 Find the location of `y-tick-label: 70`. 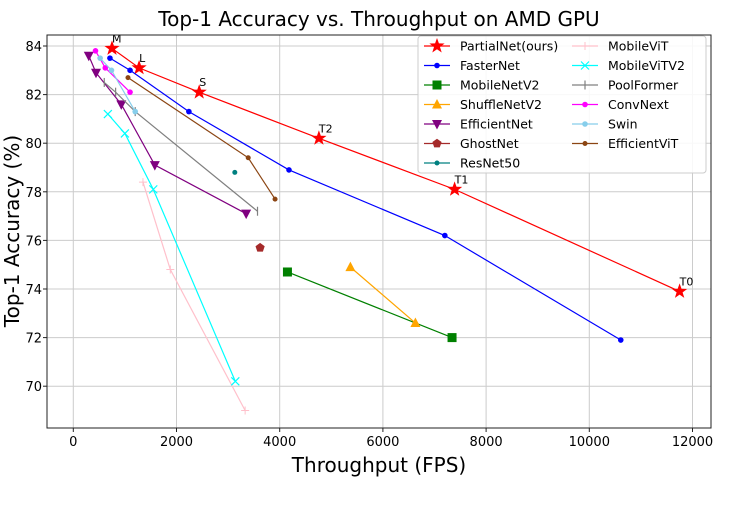

y-tick-label: 70 is located at coordinates (33, 387).